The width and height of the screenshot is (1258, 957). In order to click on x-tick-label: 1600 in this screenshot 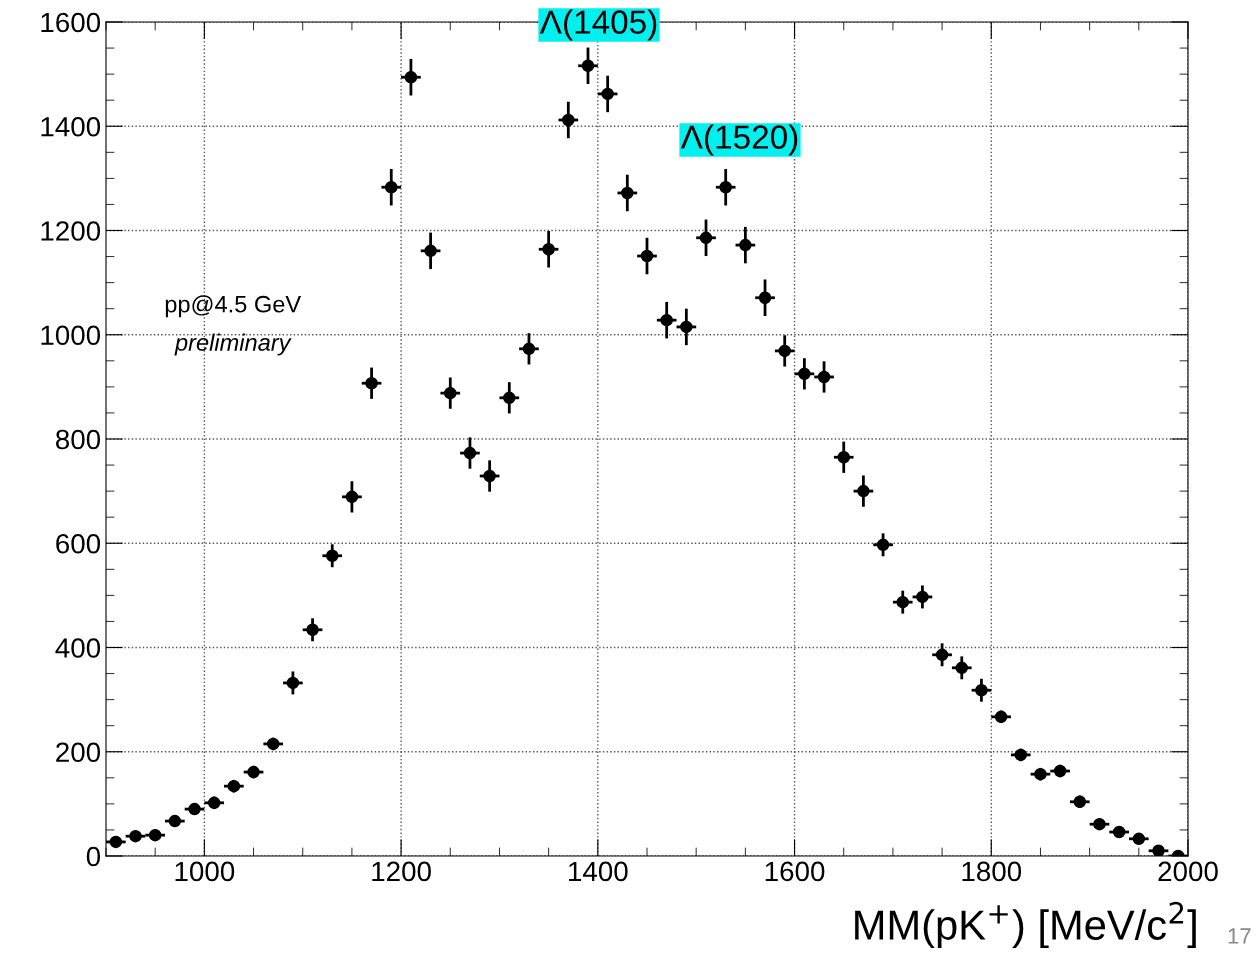, I will do `click(795, 871)`.